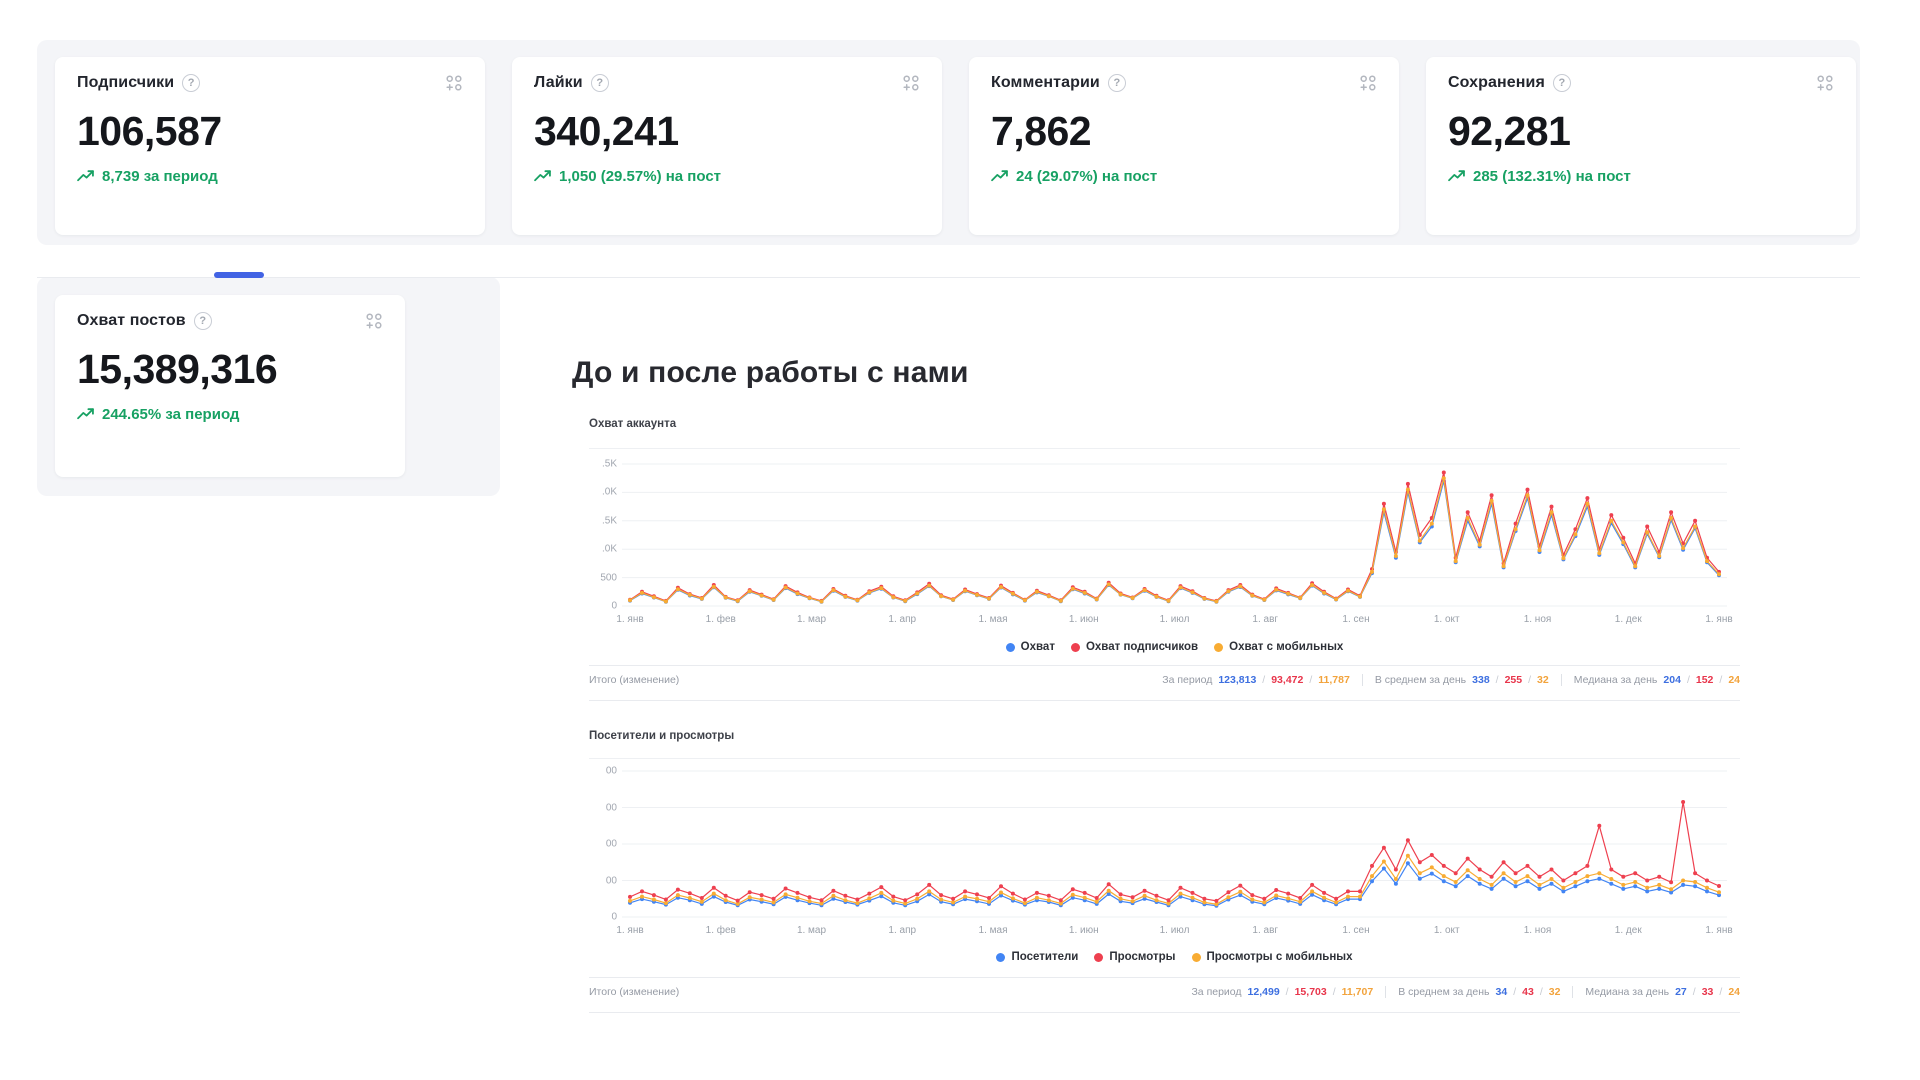 The image size is (1920, 1080). Describe the element at coordinates (993, 930) in the screenshot. I see `x-tick-label: 1. мая` at that location.